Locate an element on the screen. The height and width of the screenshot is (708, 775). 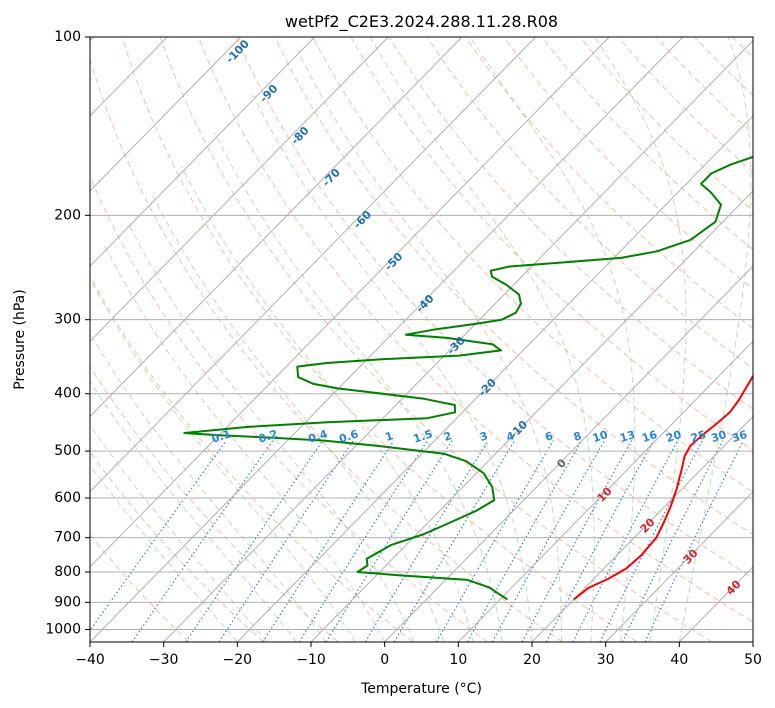
mixing-ratio-label: 8 is located at coordinates (577, 436).